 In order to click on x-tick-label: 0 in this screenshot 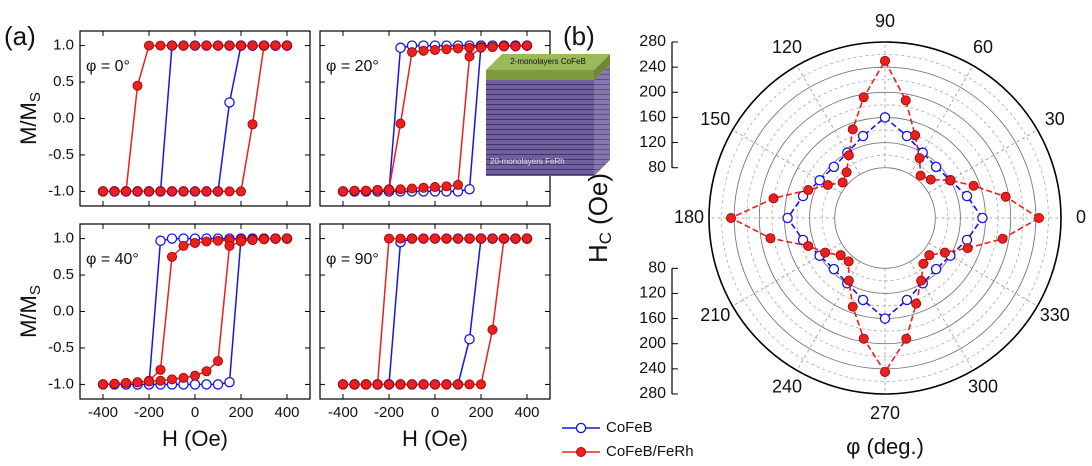, I will do `click(435, 412)`.